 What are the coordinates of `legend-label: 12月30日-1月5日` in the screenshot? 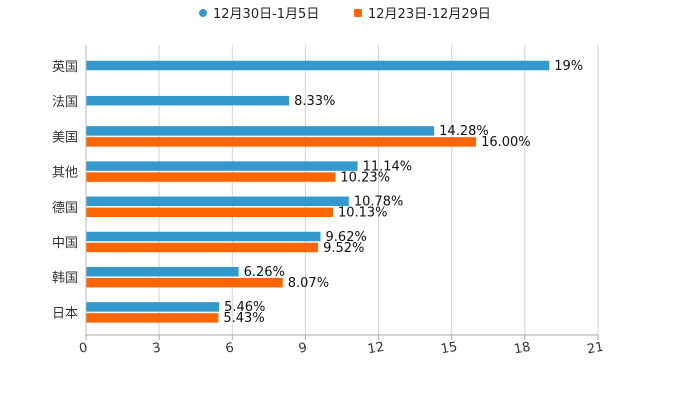 It's located at (266, 14).